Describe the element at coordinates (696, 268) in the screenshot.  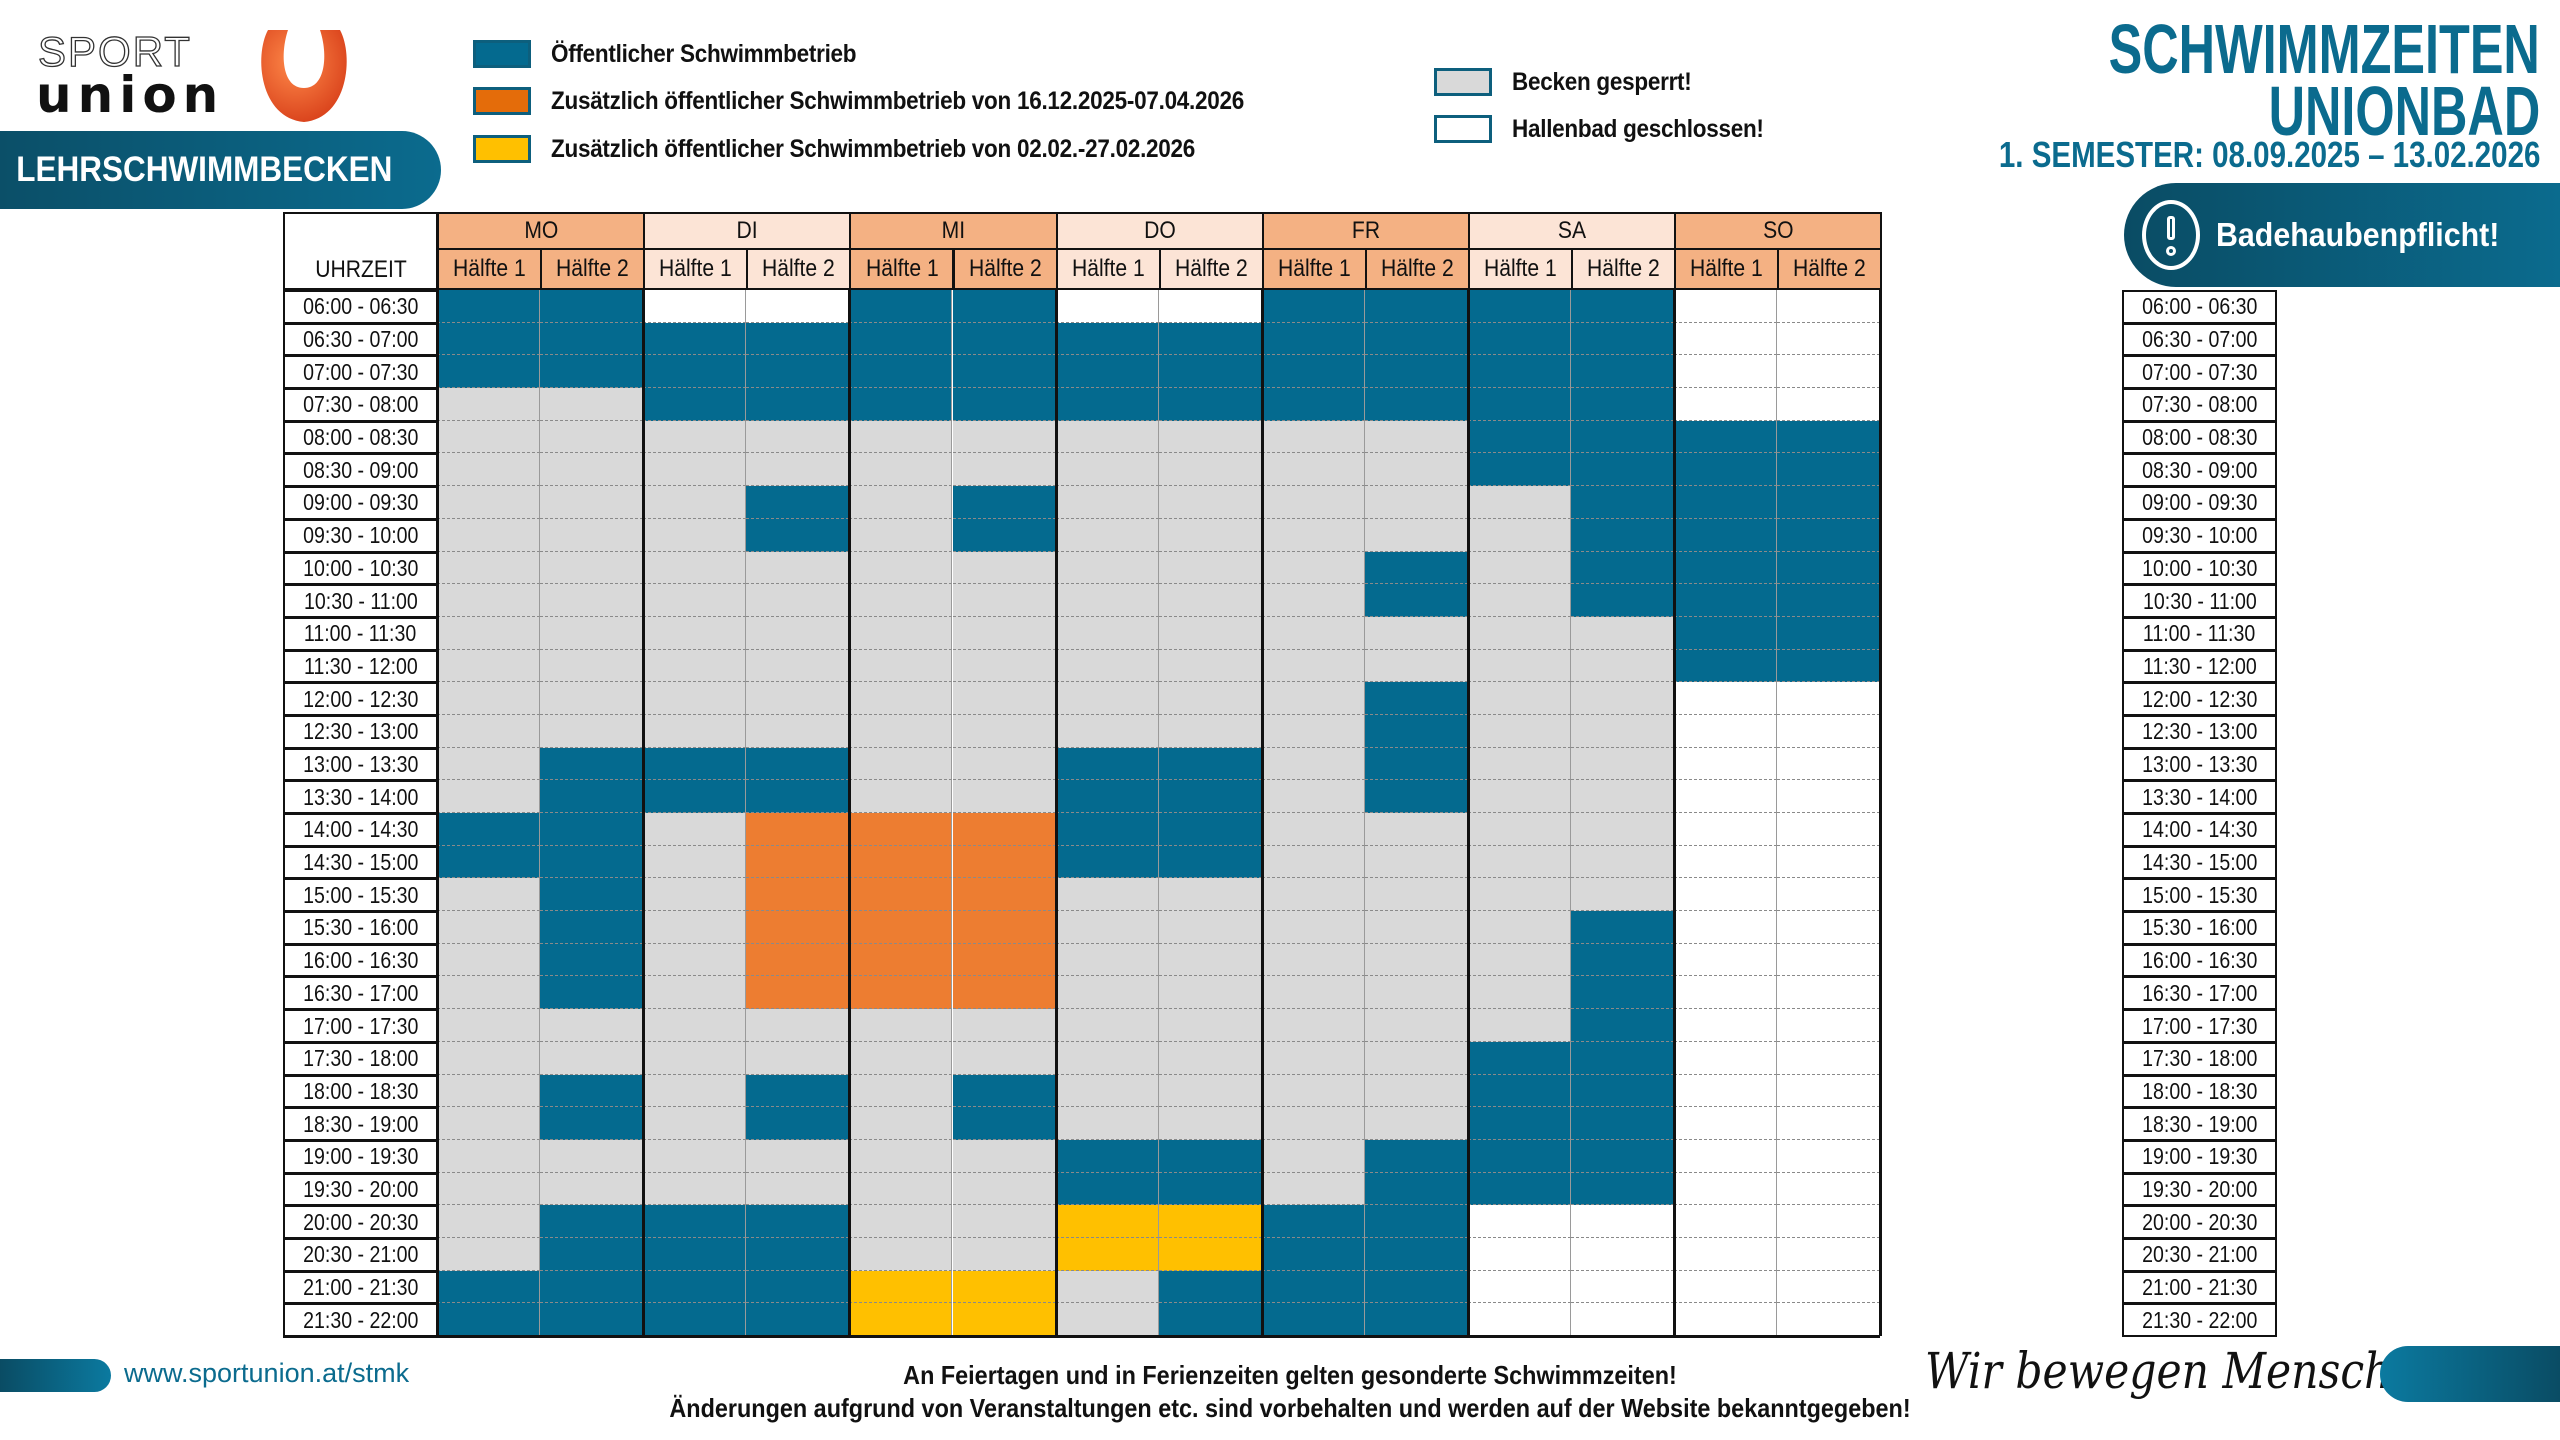
I see `half-label: Hälfte 1` at that location.